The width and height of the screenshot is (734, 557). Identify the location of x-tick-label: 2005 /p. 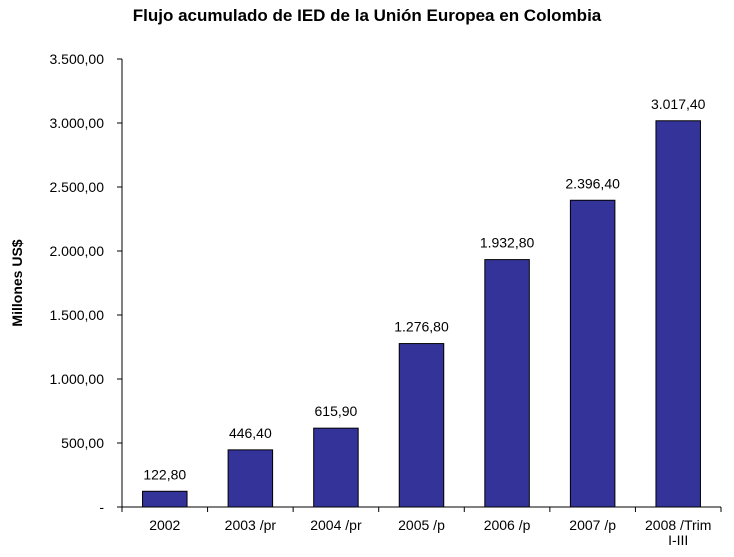
(421, 525).